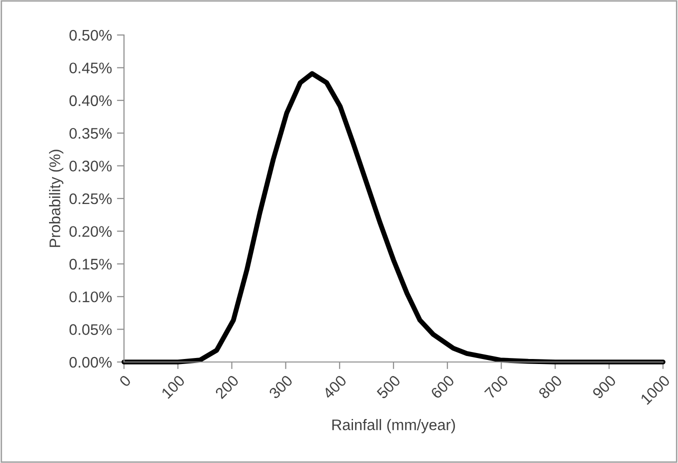 Image resolution: width=678 pixels, height=463 pixels. Describe the element at coordinates (90, 329) in the screenshot. I see `y-tick-label: 0.05%` at that location.